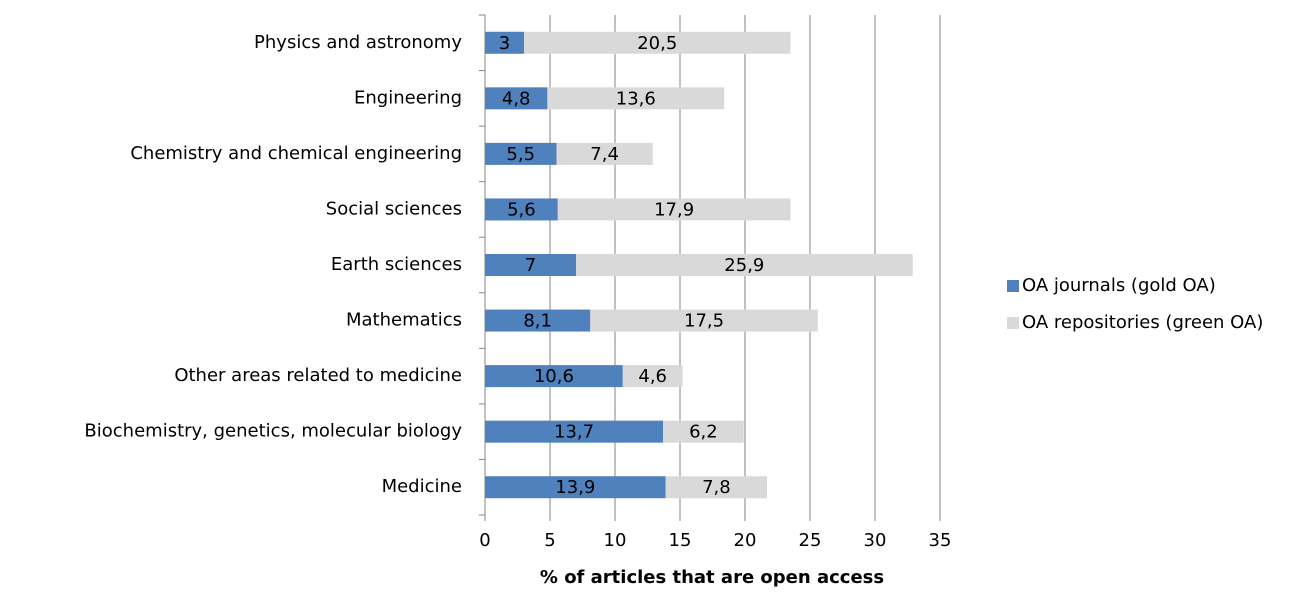  I want to click on data-label: 7,4, so click(604, 154).